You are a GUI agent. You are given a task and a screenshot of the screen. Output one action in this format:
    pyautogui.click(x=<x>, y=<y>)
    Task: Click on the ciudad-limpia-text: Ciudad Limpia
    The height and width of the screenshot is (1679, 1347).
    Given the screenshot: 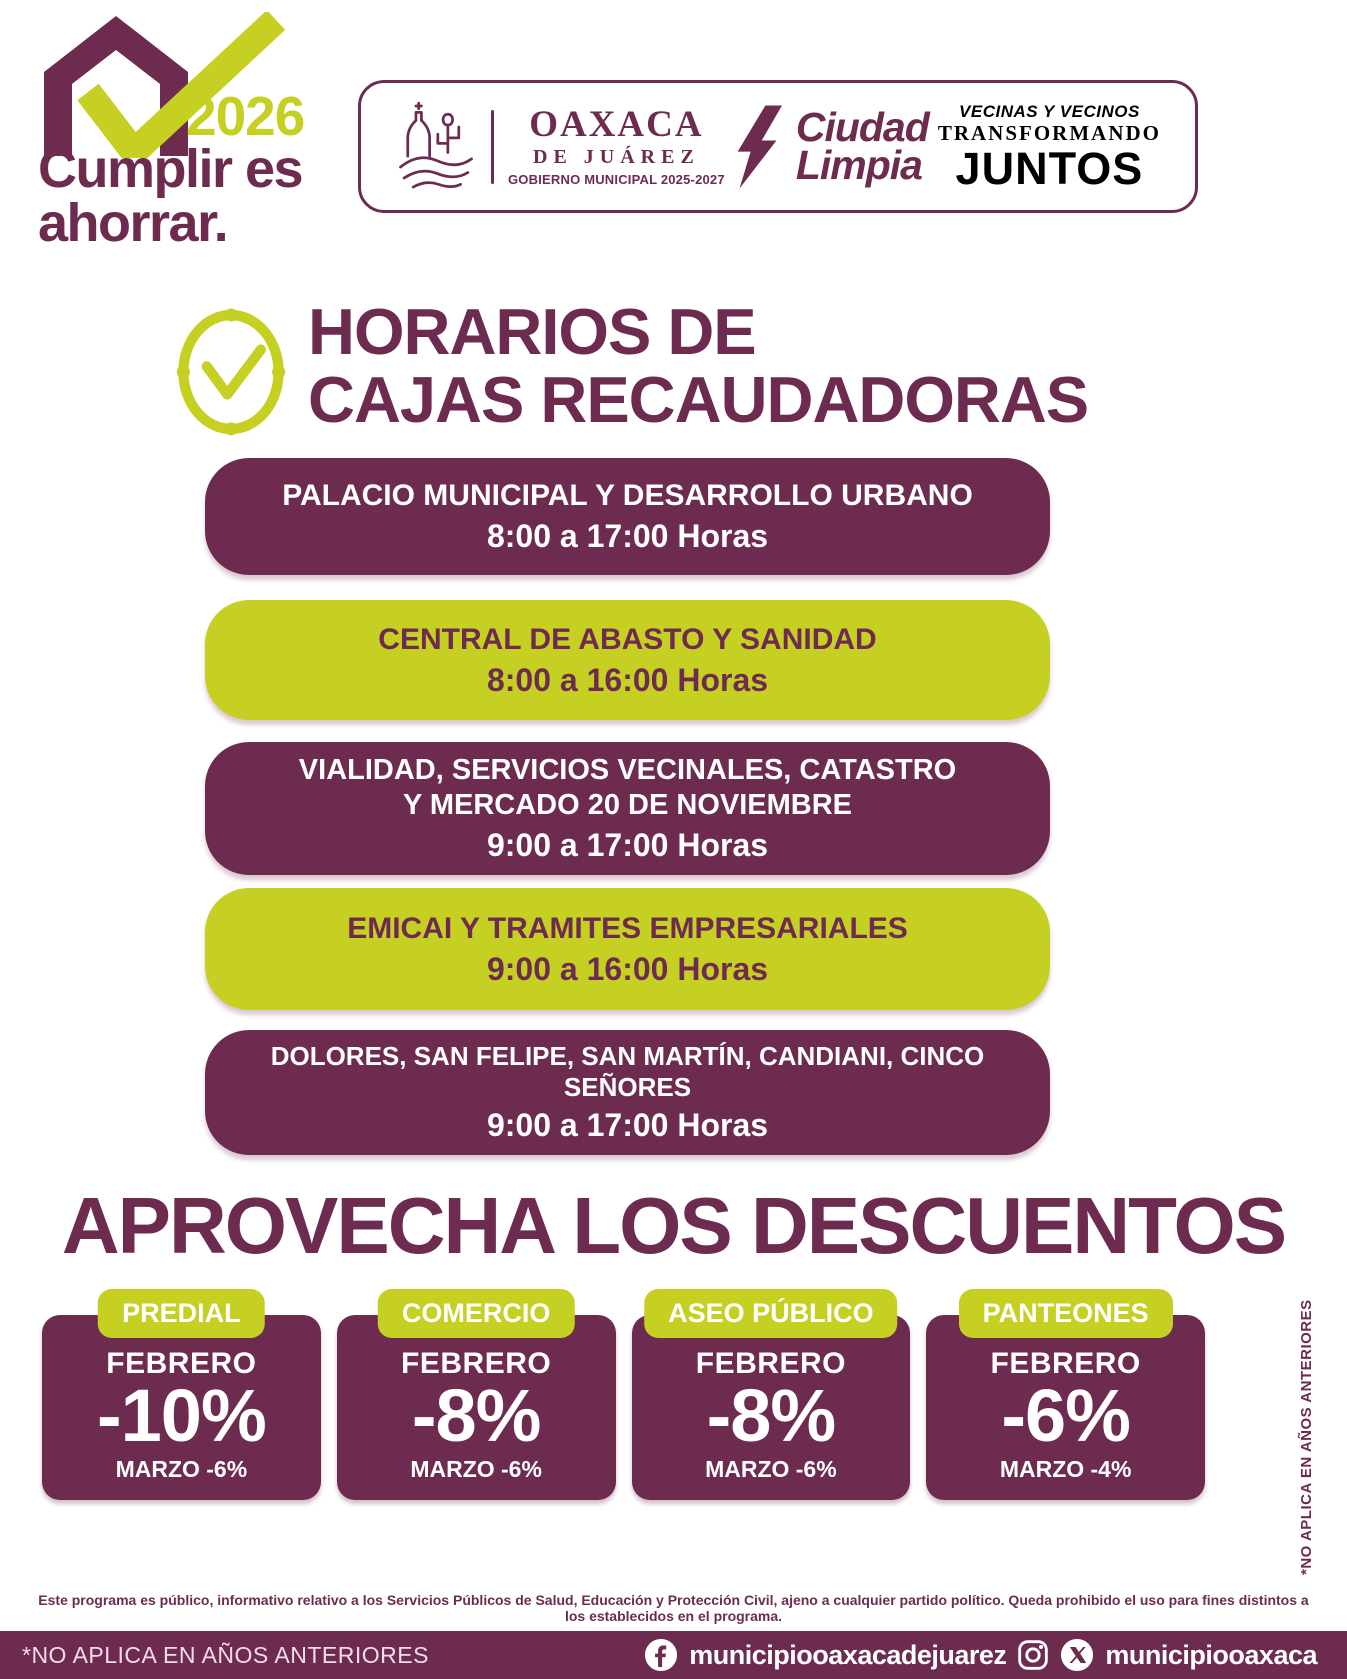 What is the action you would take?
    pyautogui.click(x=862, y=145)
    